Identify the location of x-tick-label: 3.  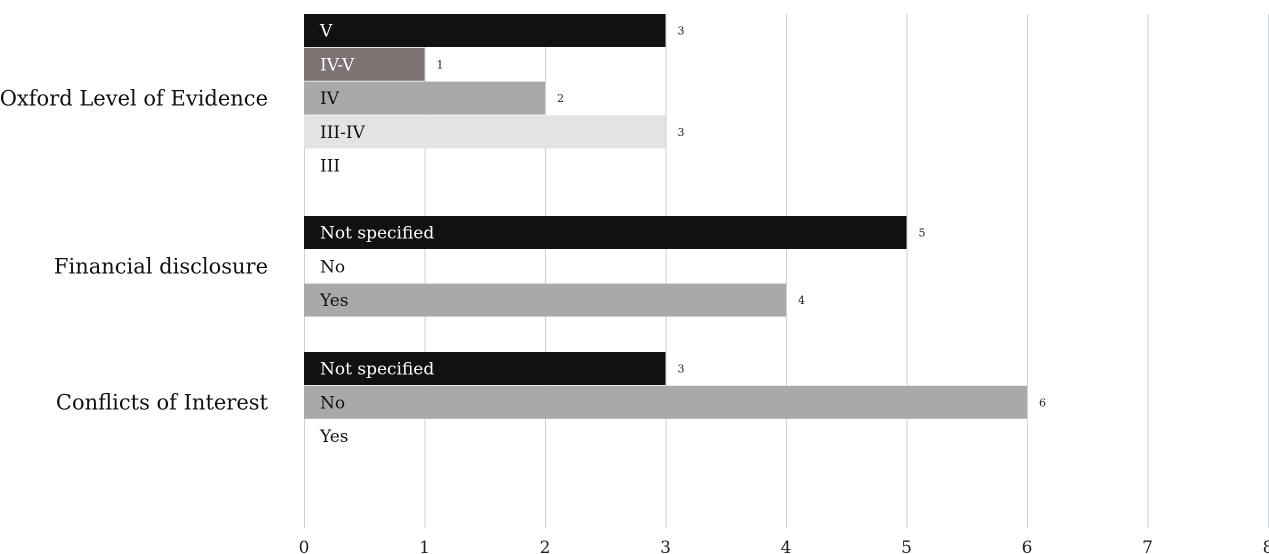
(665, 546).